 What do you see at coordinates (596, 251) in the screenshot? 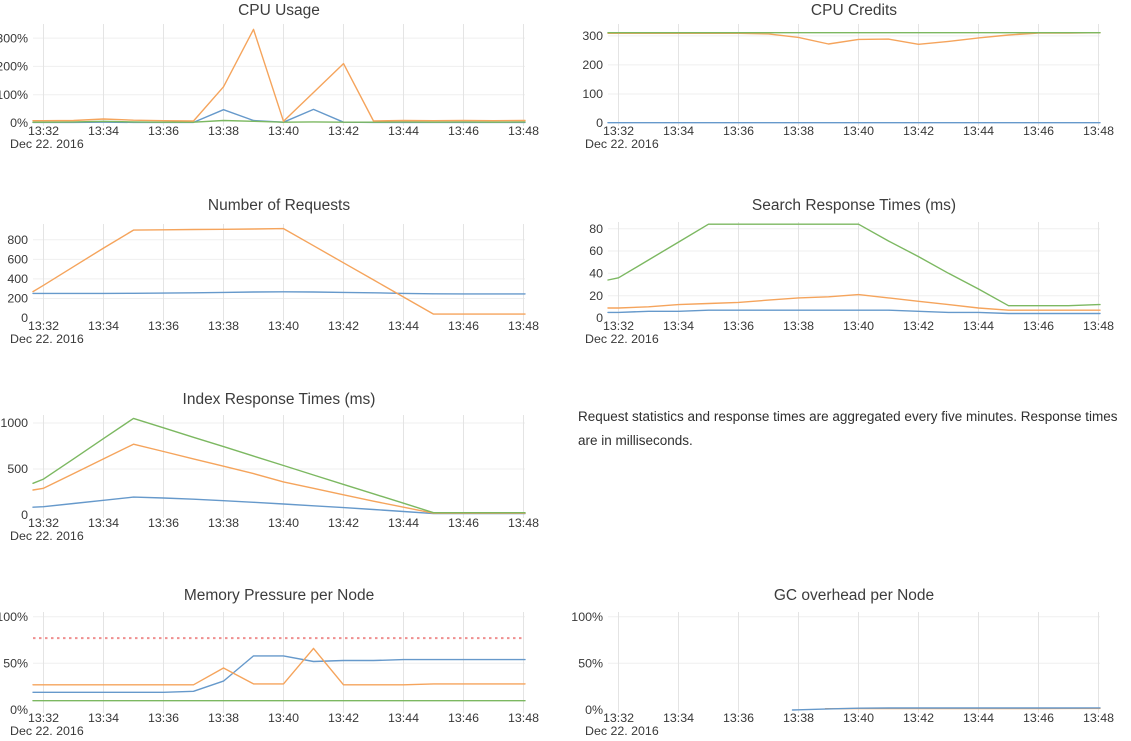
I see `y-tick-label: 60` at bounding box center [596, 251].